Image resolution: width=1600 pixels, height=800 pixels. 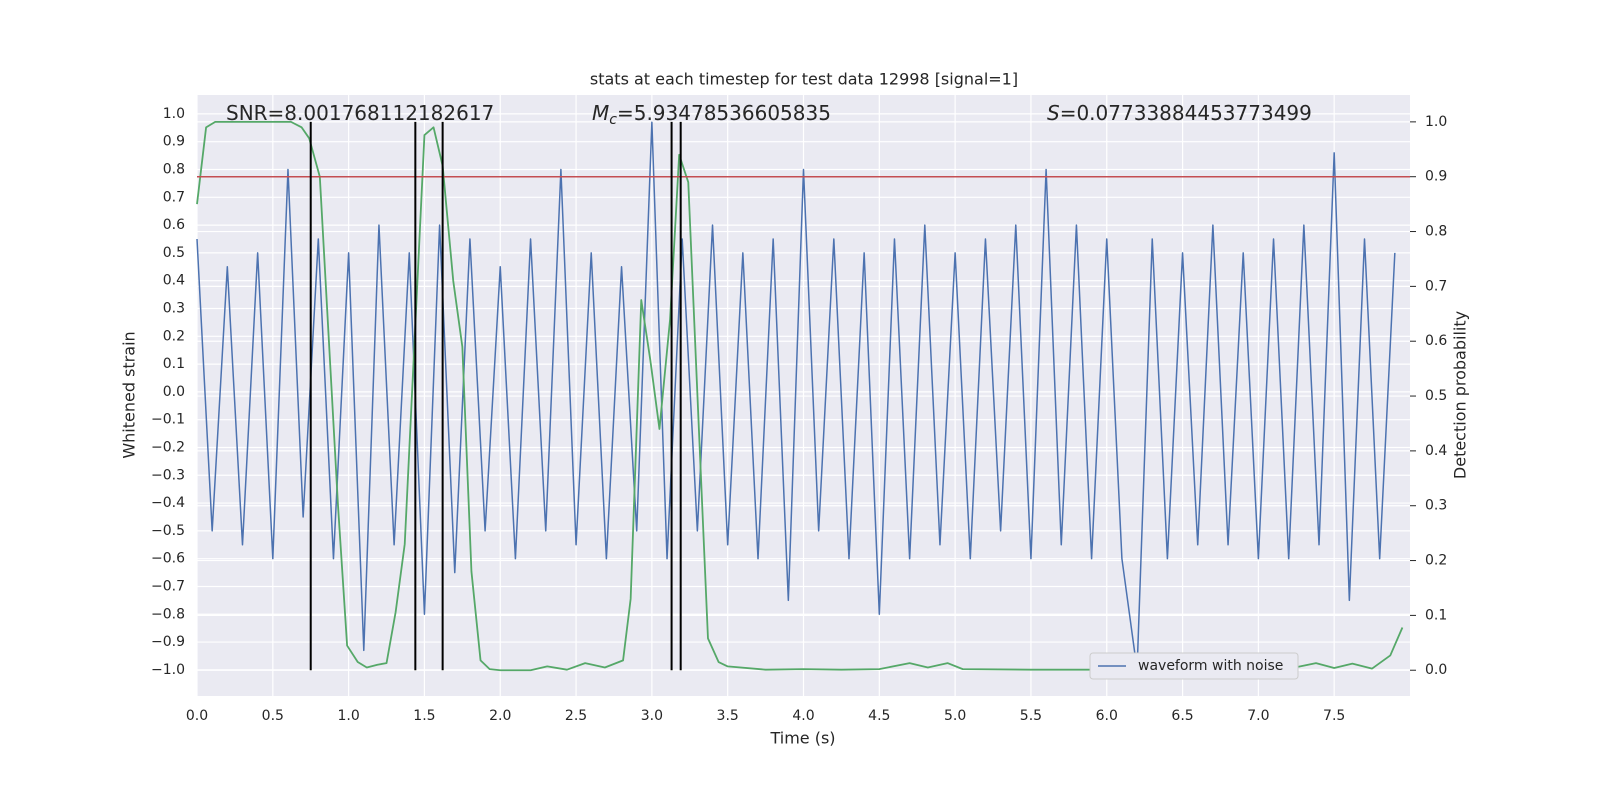 What do you see at coordinates (424, 716) in the screenshot?
I see `x-tick-label: 1.5` at bounding box center [424, 716].